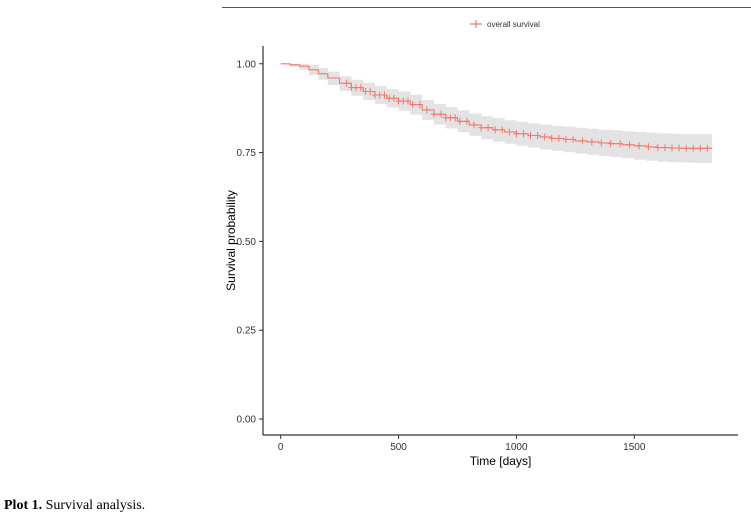 The height and width of the screenshot is (519, 751). What do you see at coordinates (513, 24) in the screenshot?
I see `legend-label: overall survival` at bounding box center [513, 24].